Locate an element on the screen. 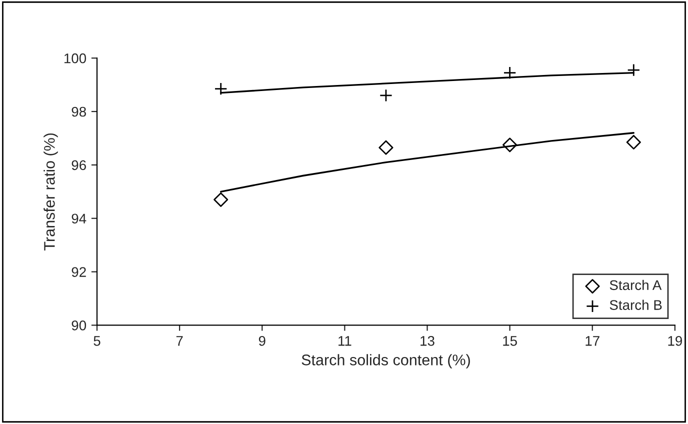 The height and width of the screenshot is (424, 688). y-tick-label: 96 is located at coordinates (79, 165).